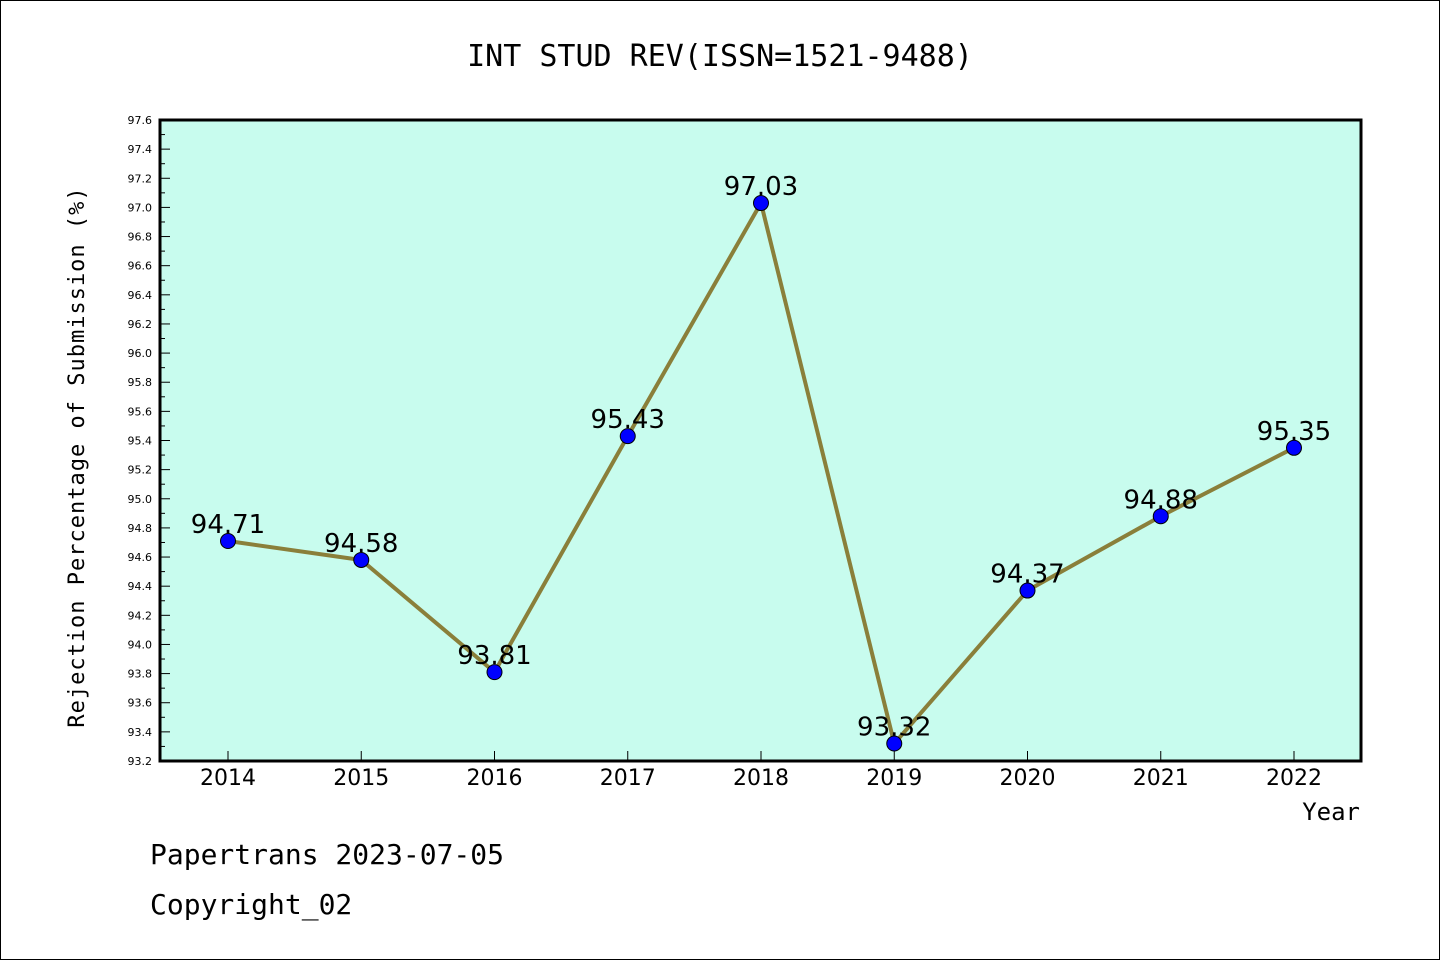 The height and width of the screenshot is (960, 1440). What do you see at coordinates (761, 778) in the screenshot?
I see `x-tick-label: 2018` at bounding box center [761, 778].